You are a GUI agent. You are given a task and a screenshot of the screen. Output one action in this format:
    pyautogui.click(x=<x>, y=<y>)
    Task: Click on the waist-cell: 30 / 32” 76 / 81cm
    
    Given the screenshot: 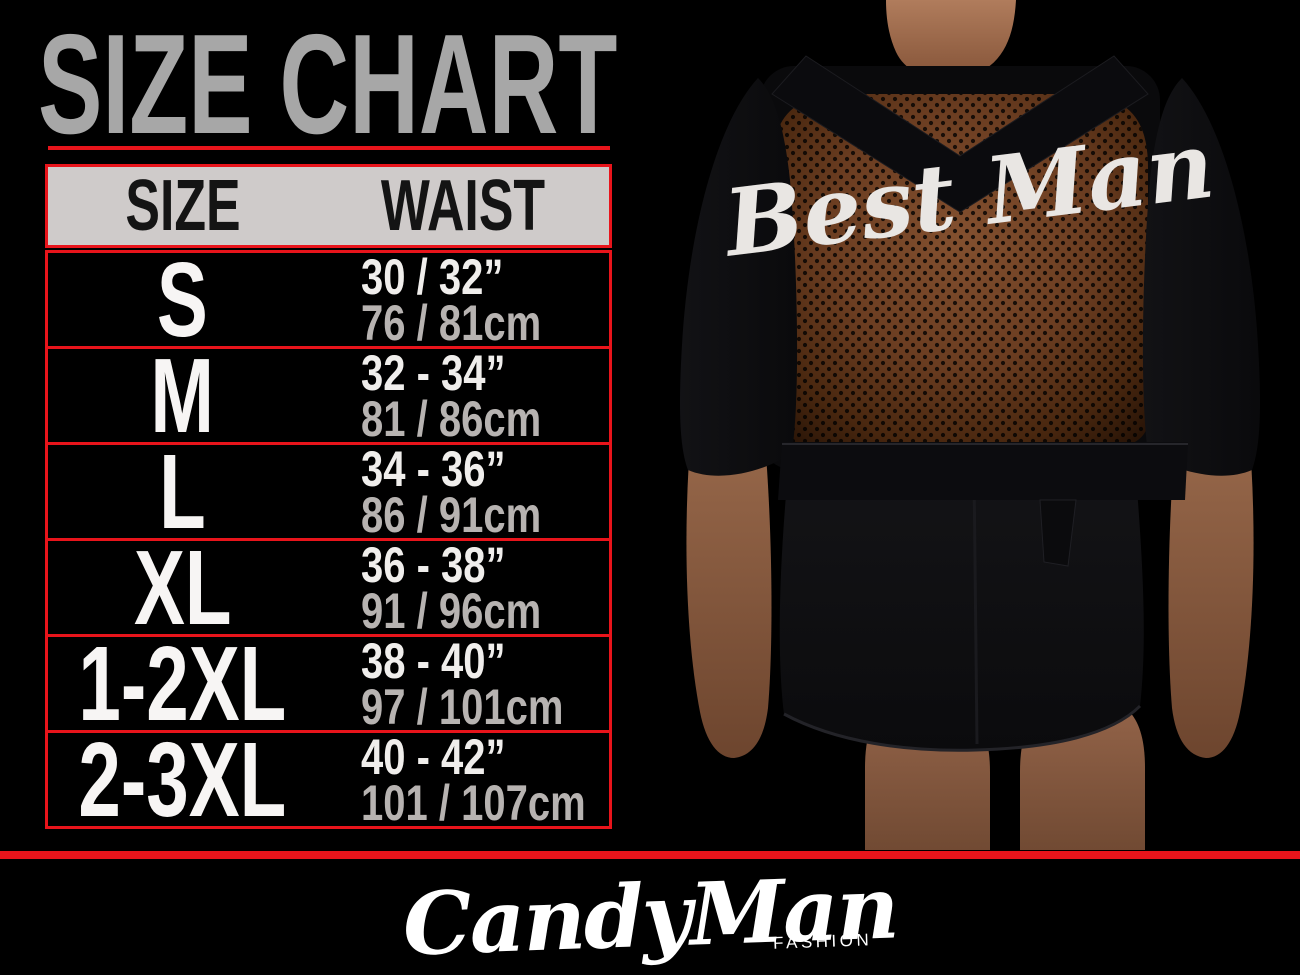 What is the action you would take?
    pyautogui.click(x=463, y=299)
    